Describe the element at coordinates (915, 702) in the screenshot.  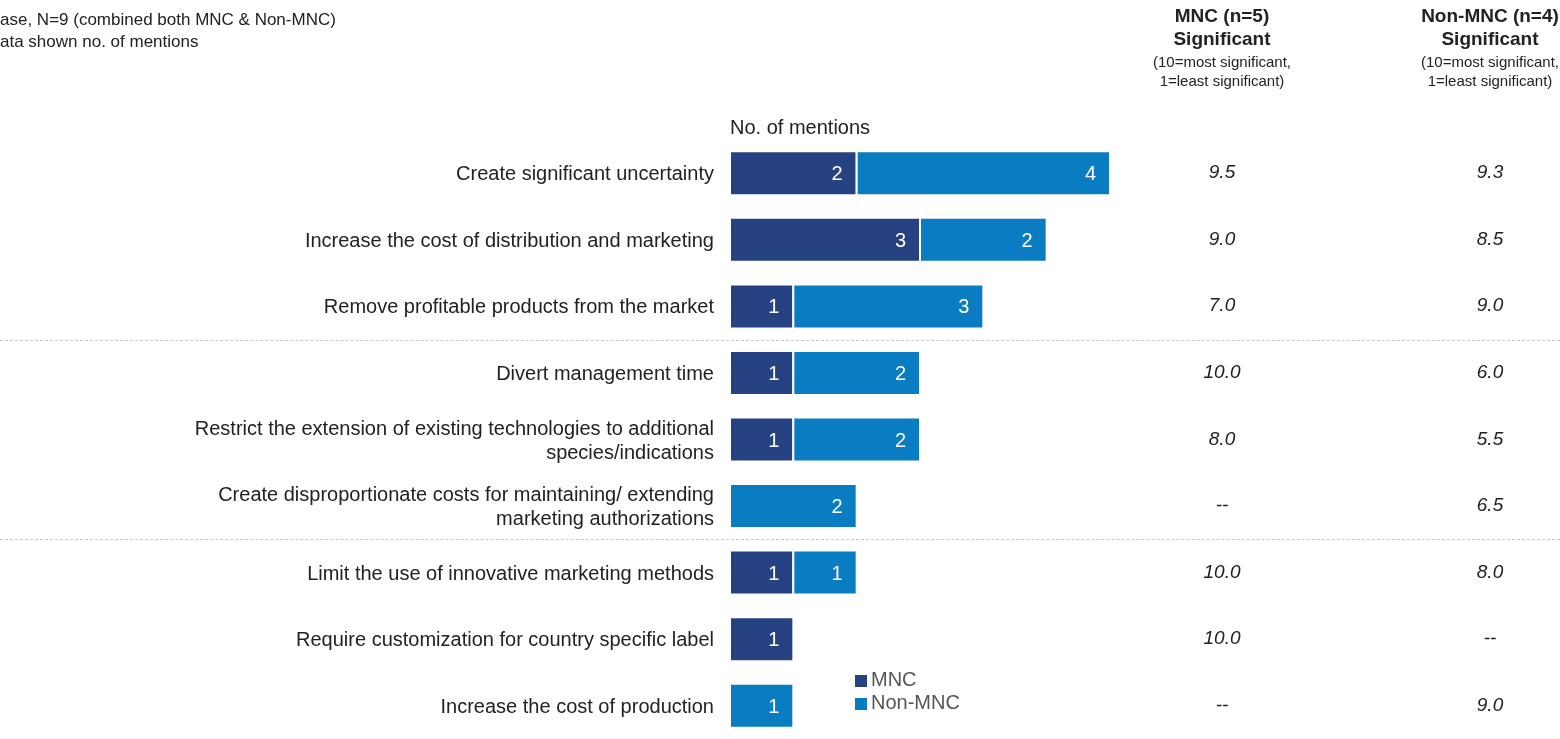
I see `legend-label: Non-MNC` at that location.